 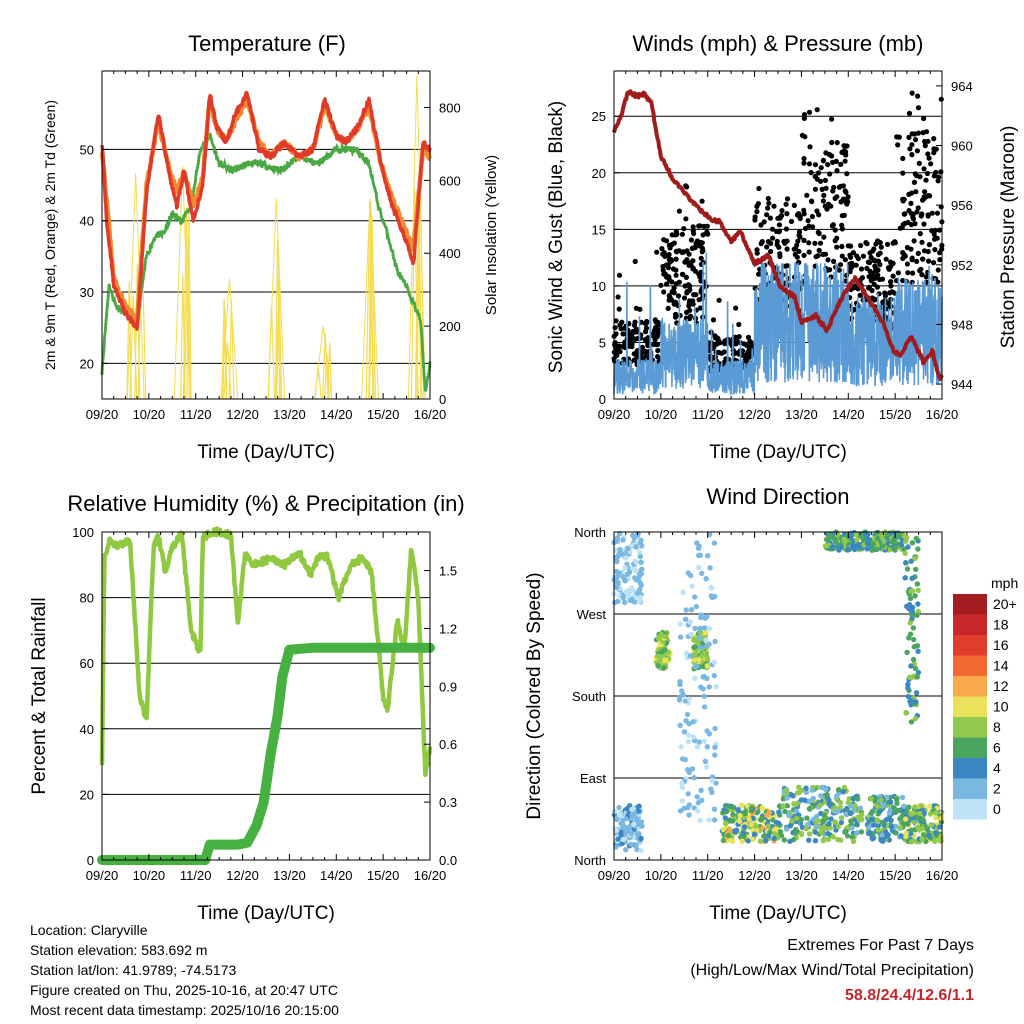 I want to click on legend-swatch, so click(x=970, y=686).